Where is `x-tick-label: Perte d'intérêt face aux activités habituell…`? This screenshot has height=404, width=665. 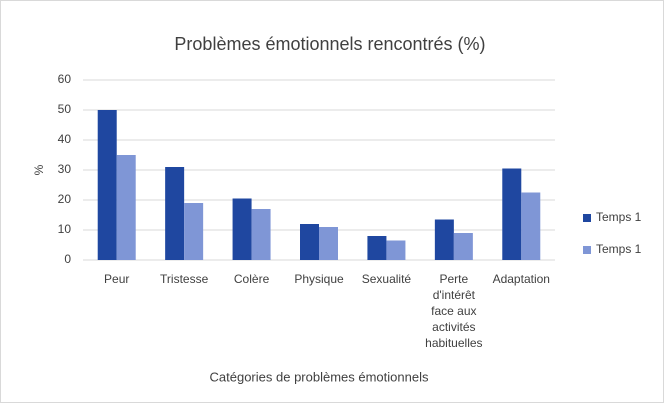 x-tick-label: Perte d'intérêt face aux activités habituell… is located at coordinates (453, 311).